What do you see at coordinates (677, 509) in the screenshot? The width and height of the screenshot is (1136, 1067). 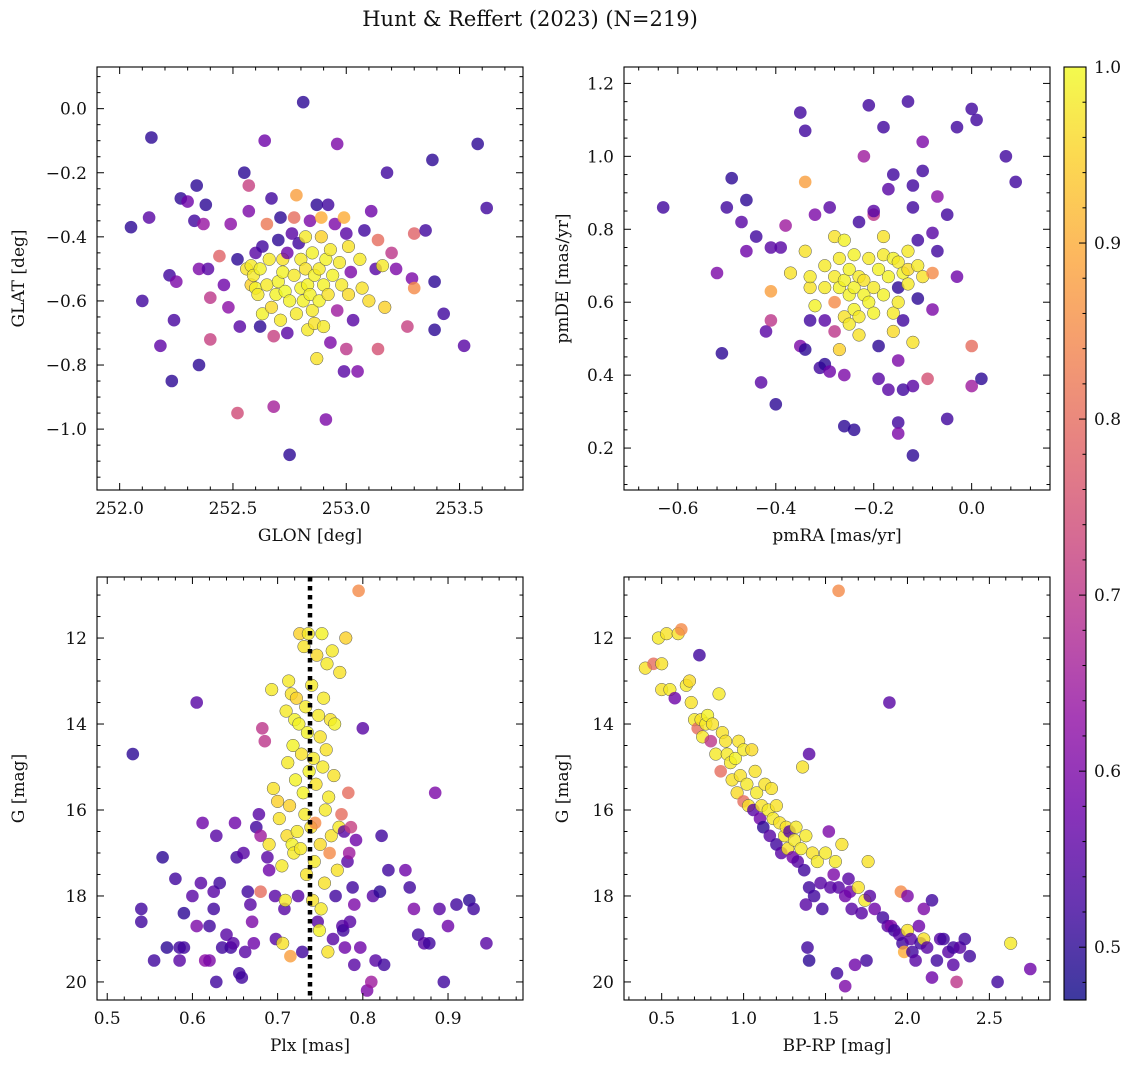 I see `x-tick-label: −0.6` at bounding box center [677, 509].